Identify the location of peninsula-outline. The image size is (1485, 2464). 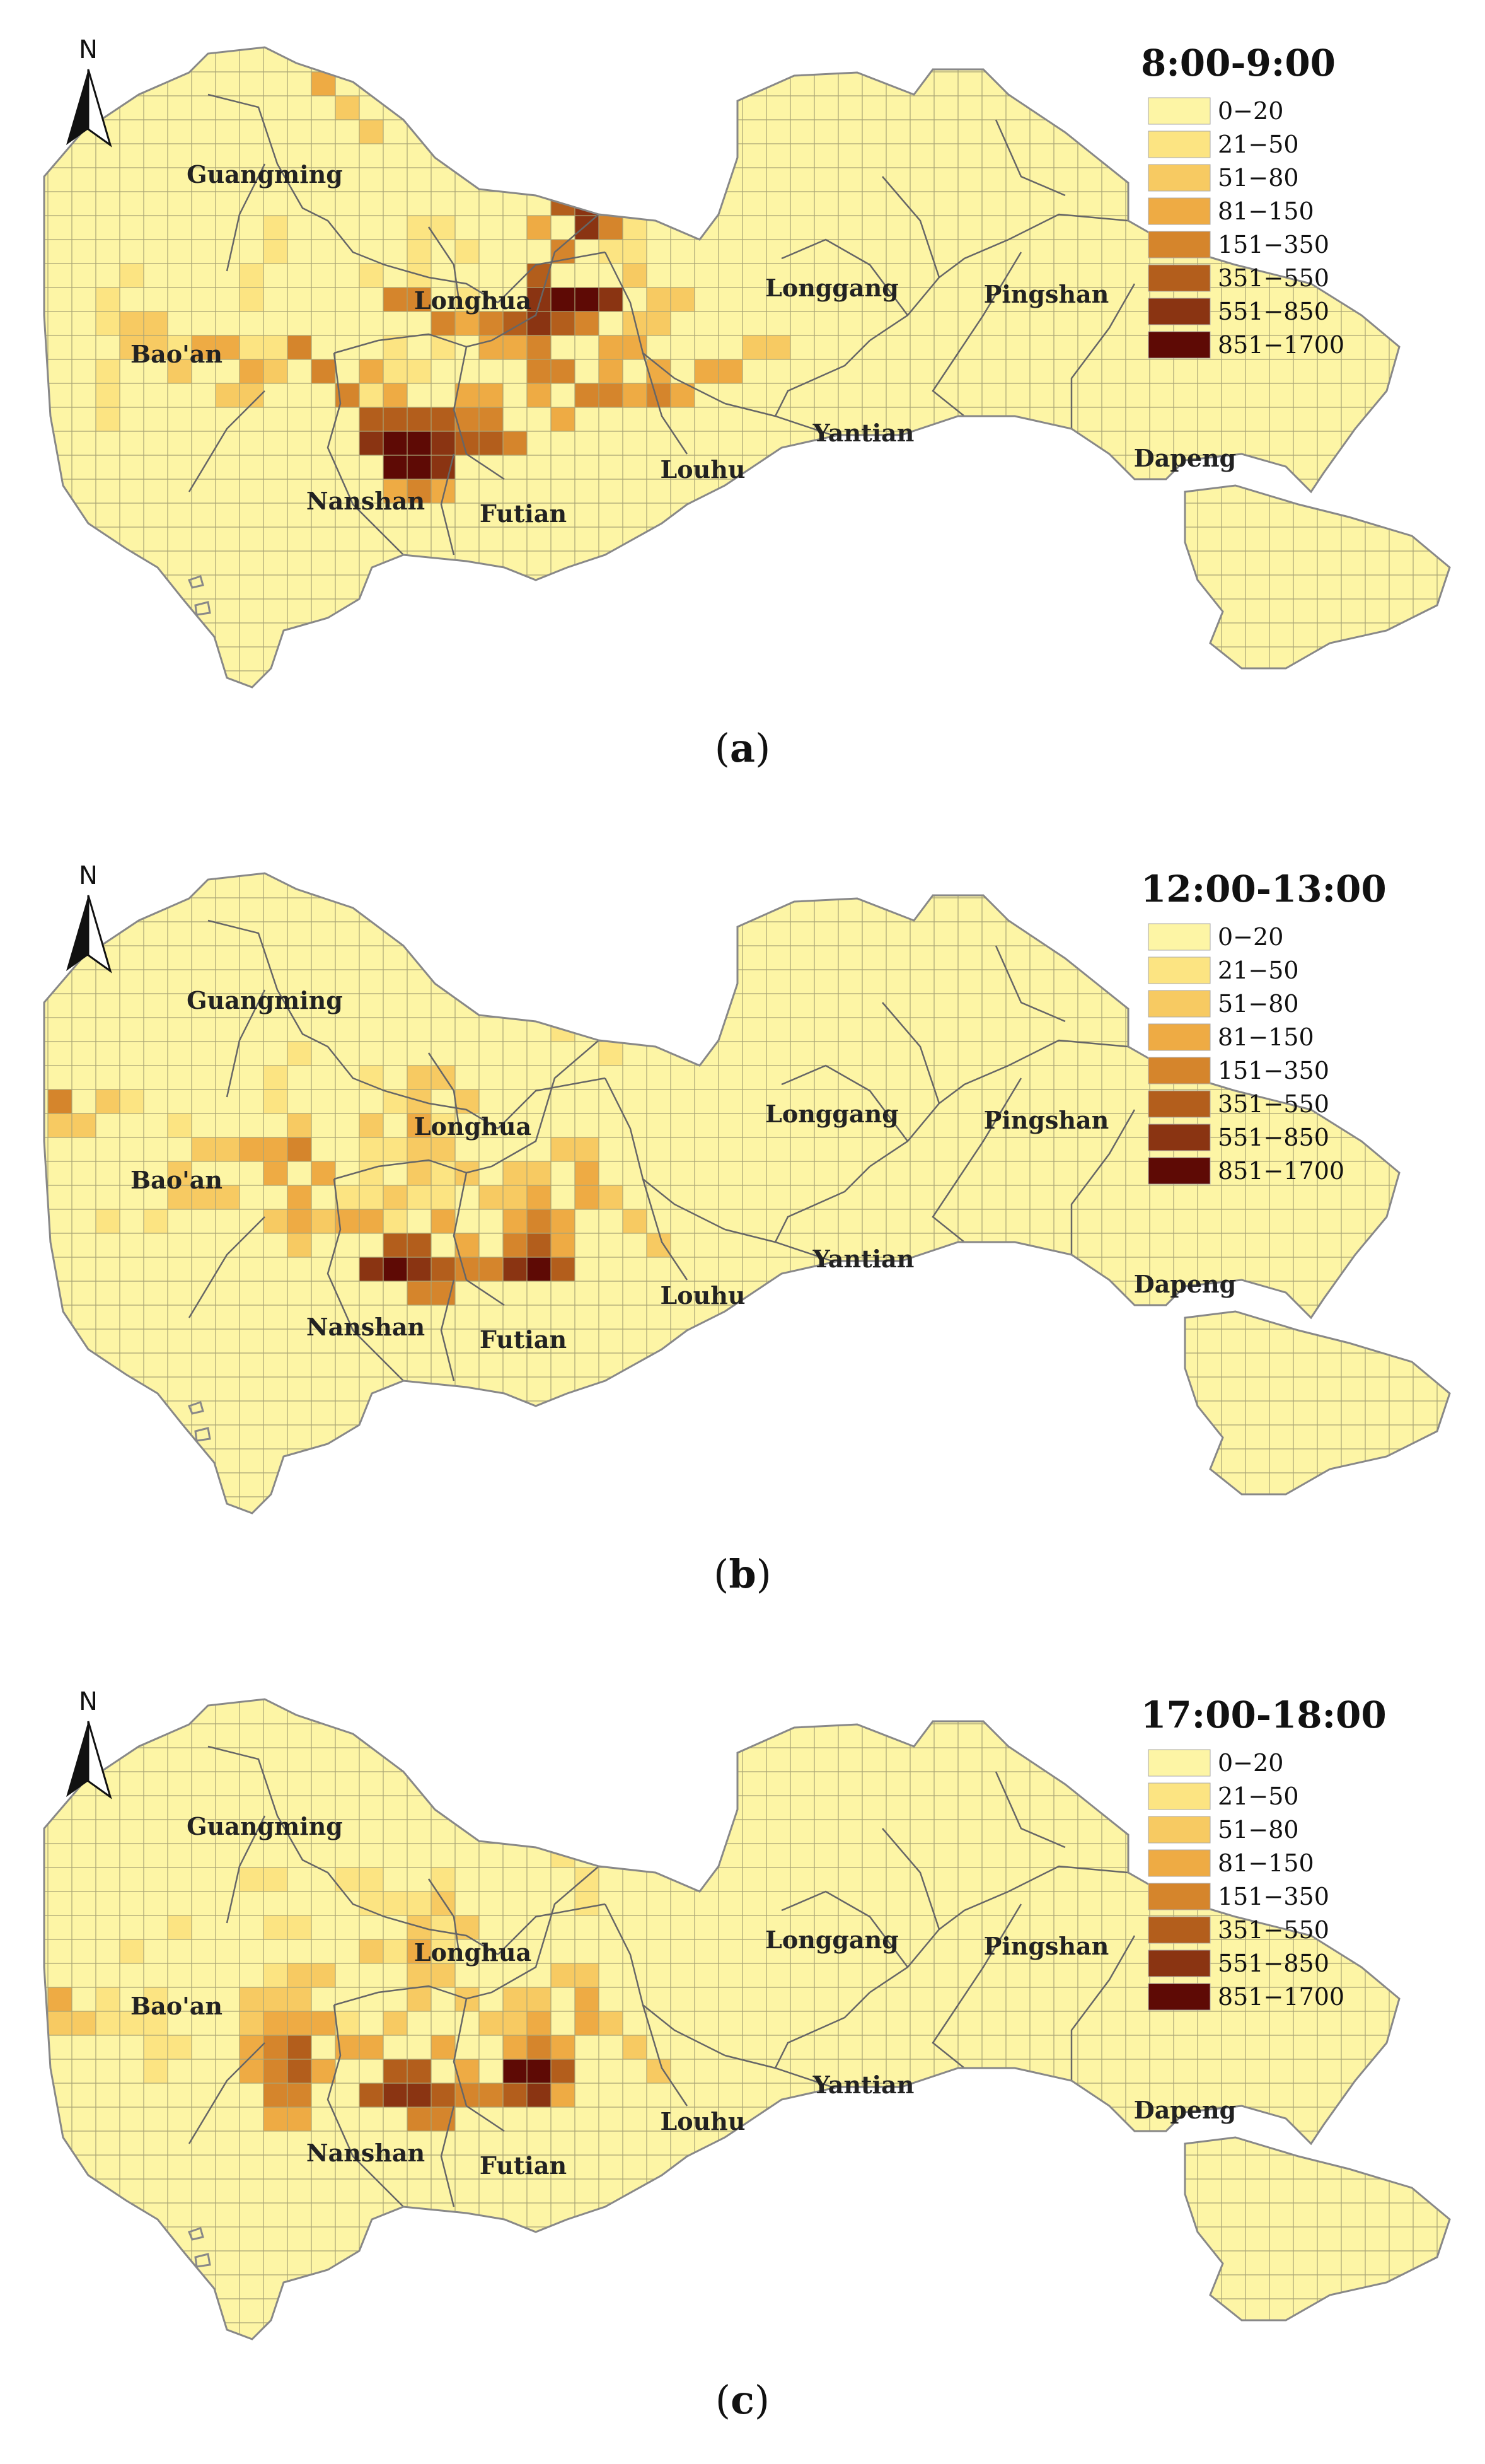
(1318, 2229).